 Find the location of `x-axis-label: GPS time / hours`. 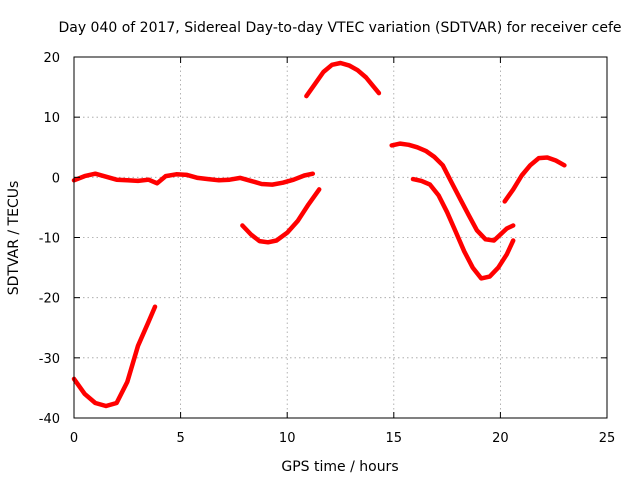

x-axis-label: GPS time / hours is located at coordinates (339, 467).